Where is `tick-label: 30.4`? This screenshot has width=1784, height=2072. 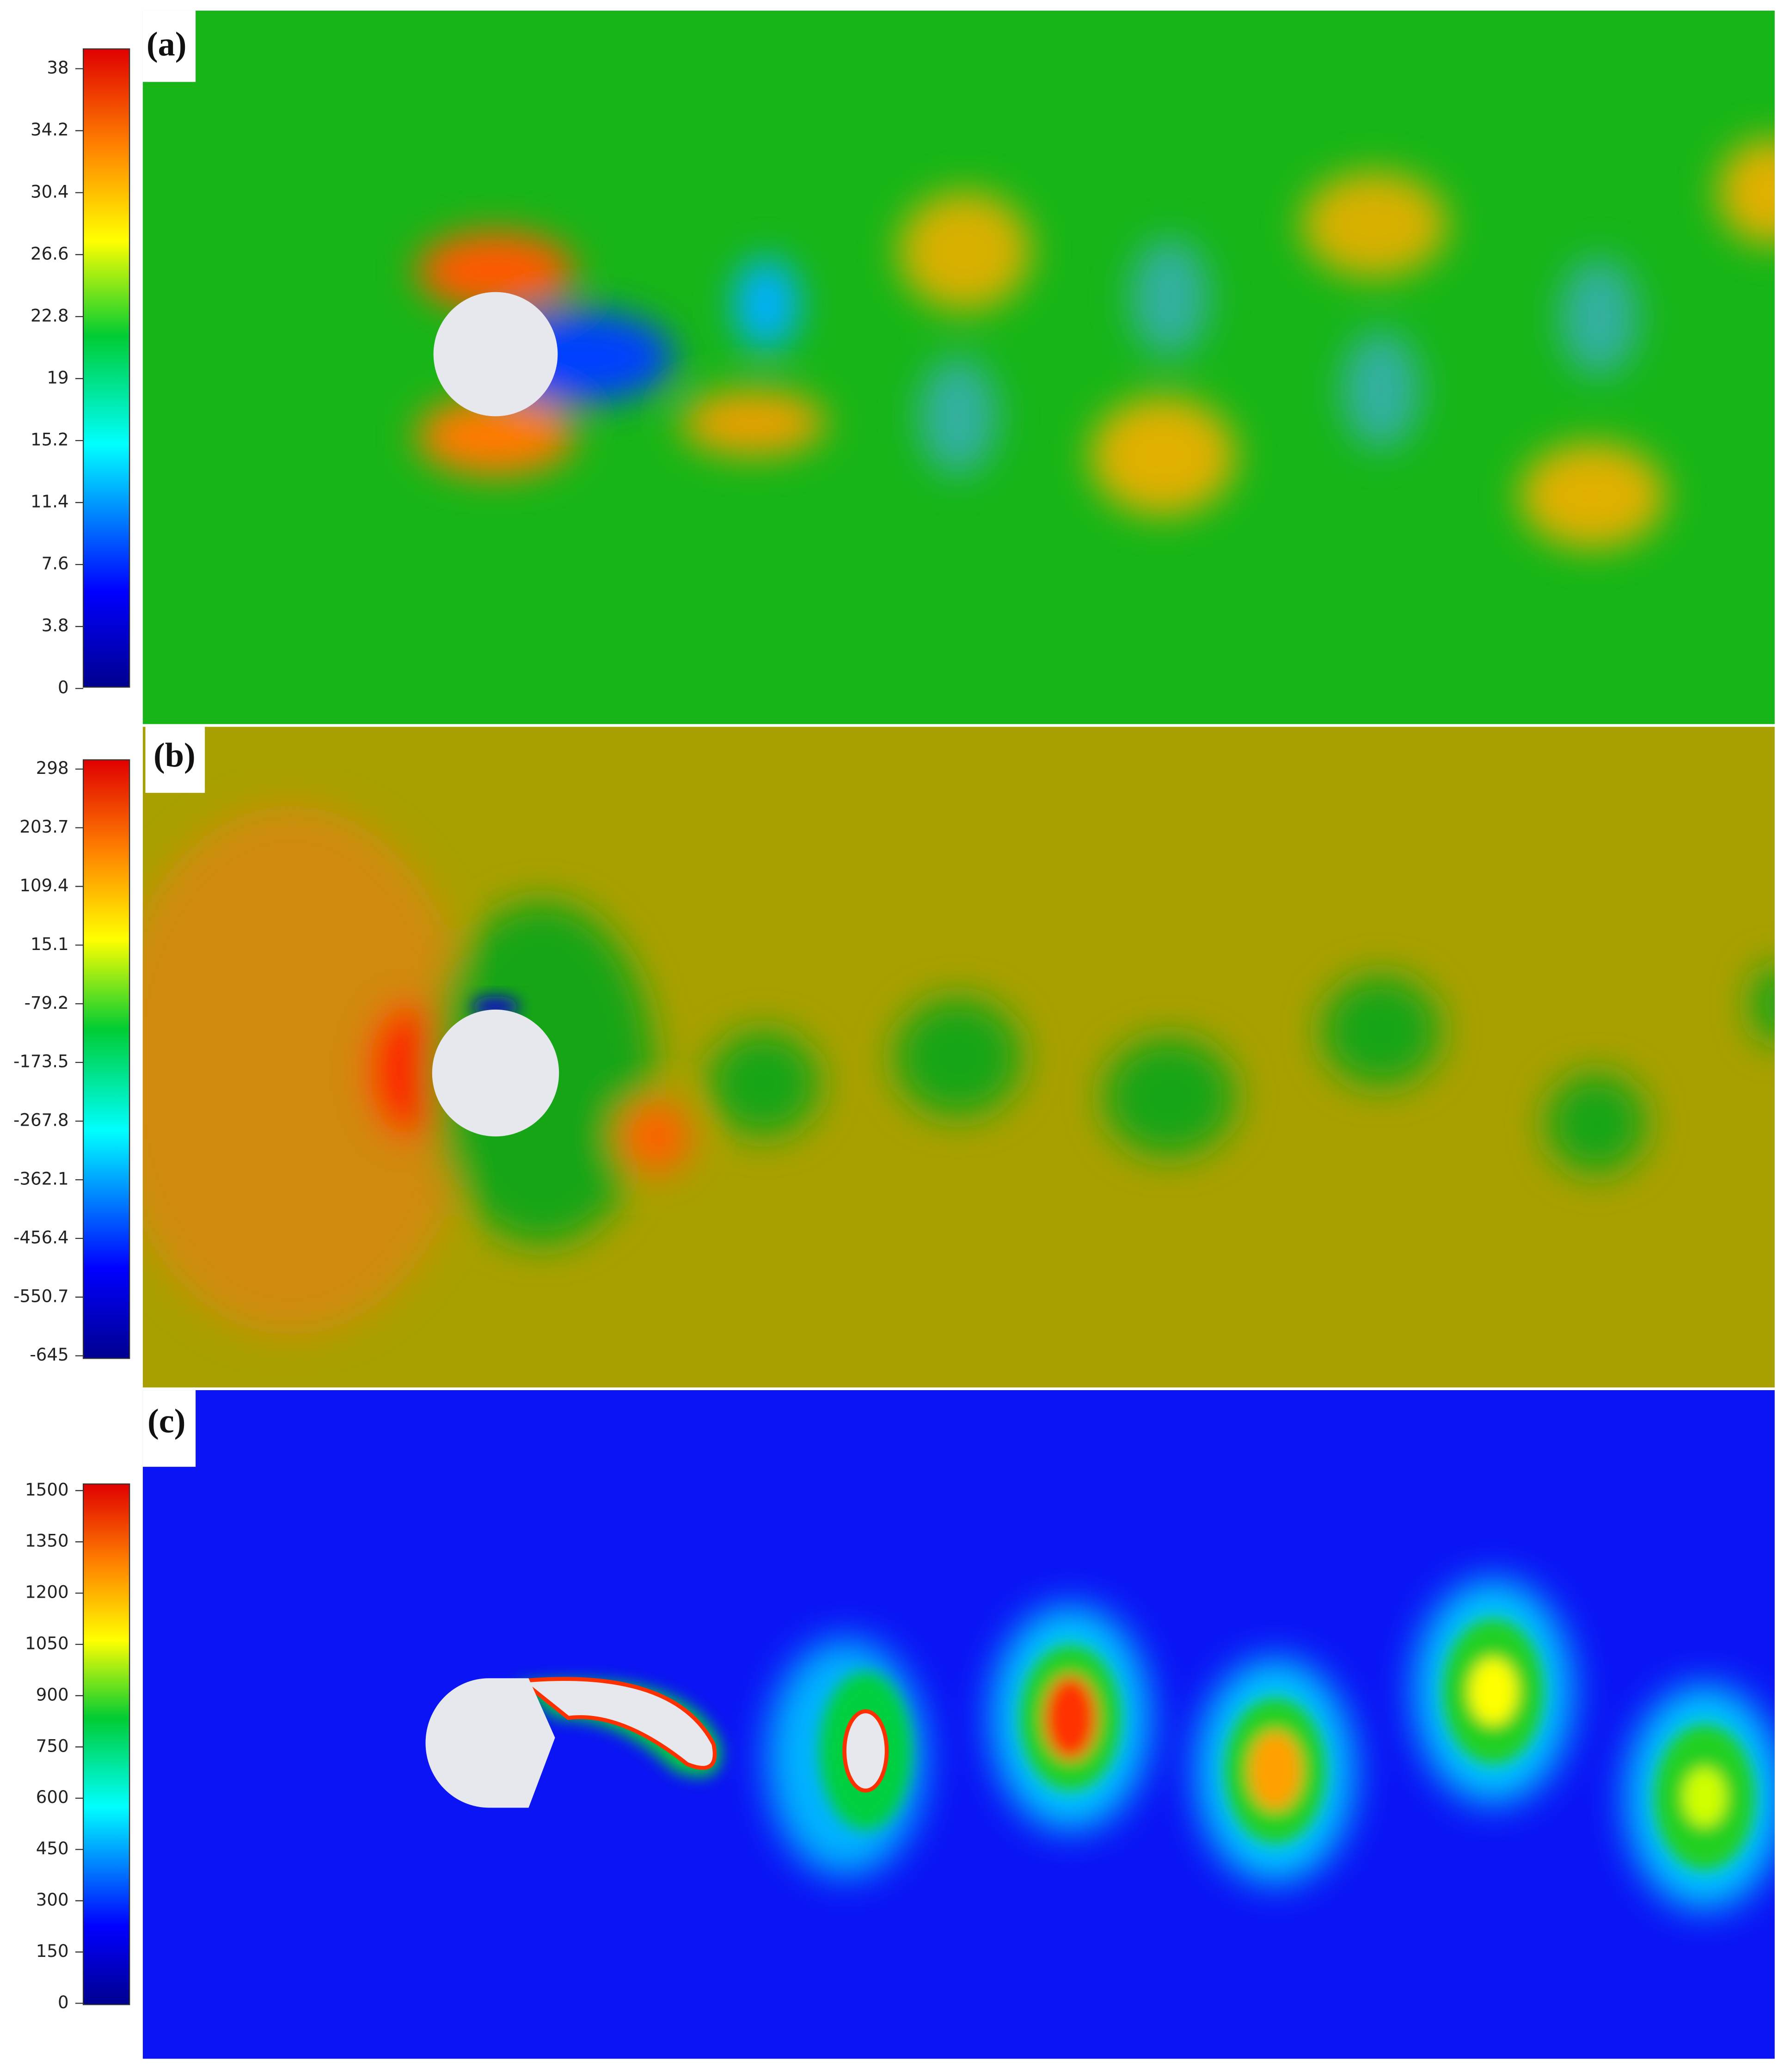 tick-label: 30.4 is located at coordinates (50, 192).